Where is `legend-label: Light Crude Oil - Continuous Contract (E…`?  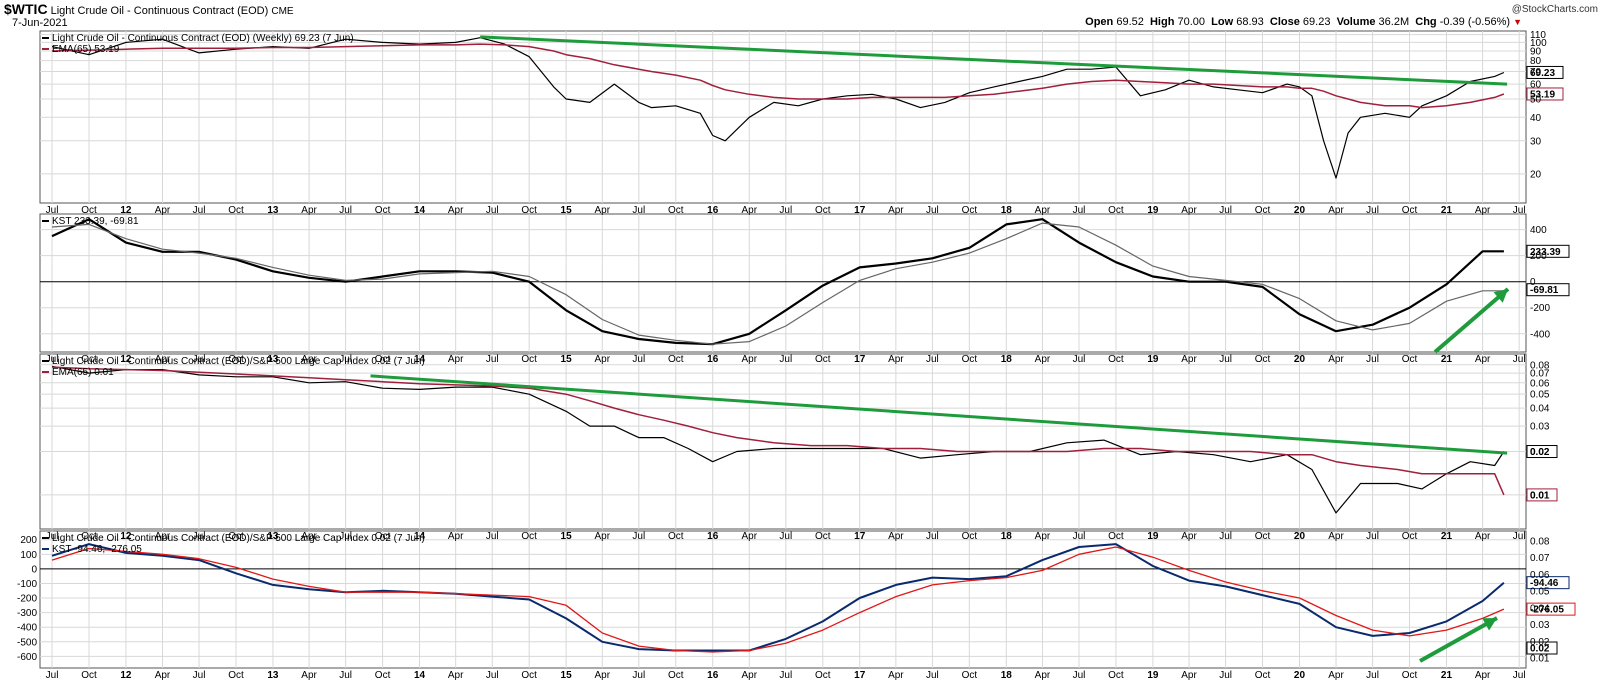 legend-label: Light Crude Oil - Continuous Contract (E… is located at coordinates (238, 361).